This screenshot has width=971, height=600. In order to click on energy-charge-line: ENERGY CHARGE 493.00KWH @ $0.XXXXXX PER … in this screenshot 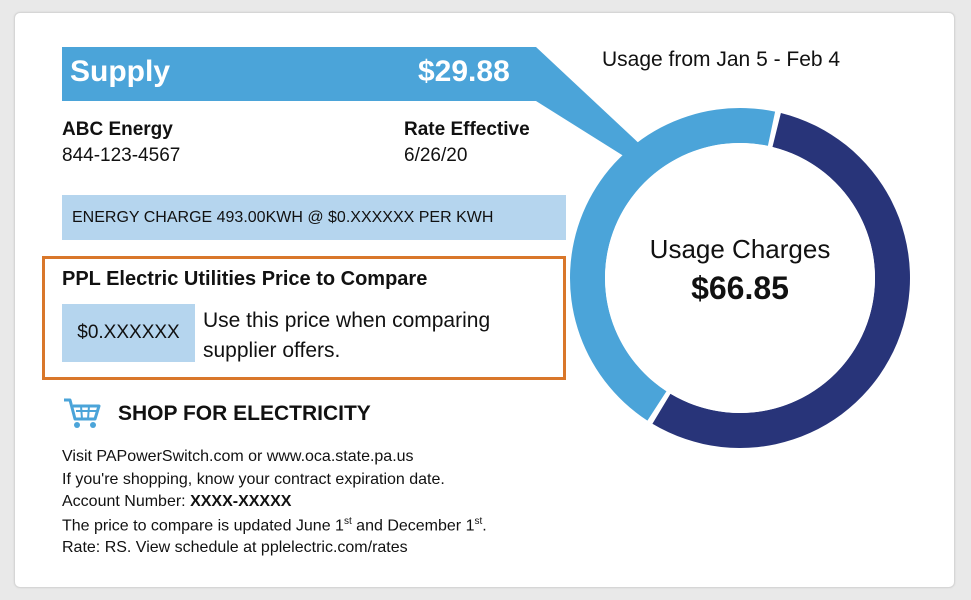, I will do `click(314, 217)`.